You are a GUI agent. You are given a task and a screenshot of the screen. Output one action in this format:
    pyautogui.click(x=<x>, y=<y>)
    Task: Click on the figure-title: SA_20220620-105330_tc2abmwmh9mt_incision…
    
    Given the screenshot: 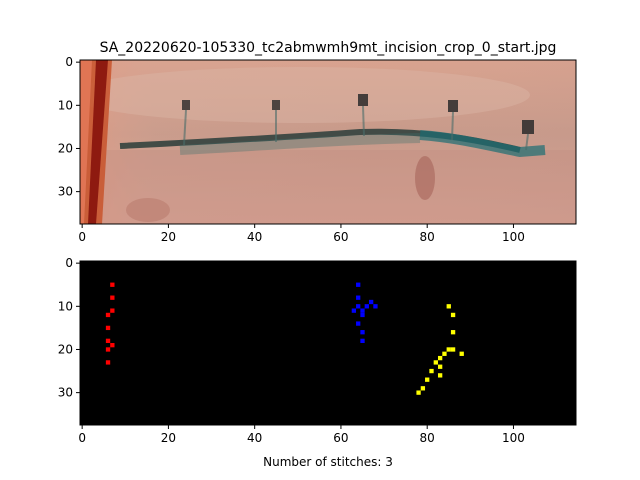 What is the action you would take?
    pyautogui.click(x=328, y=48)
    